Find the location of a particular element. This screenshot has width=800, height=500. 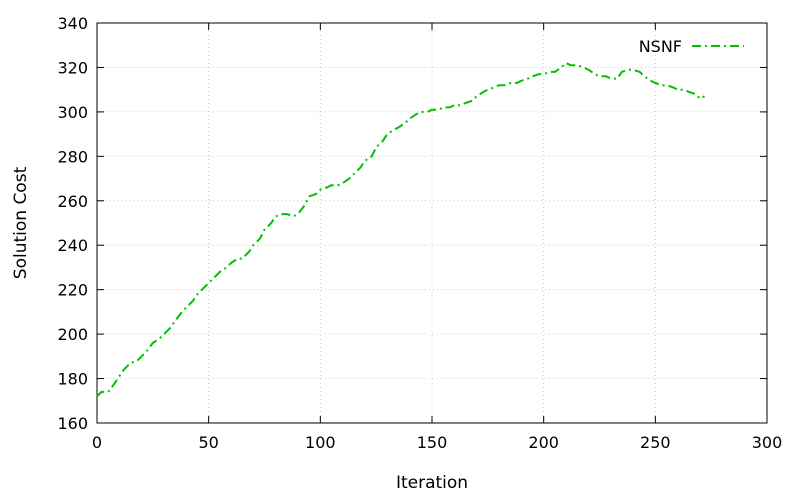

y-tick-label: 240 is located at coordinates (72, 245).